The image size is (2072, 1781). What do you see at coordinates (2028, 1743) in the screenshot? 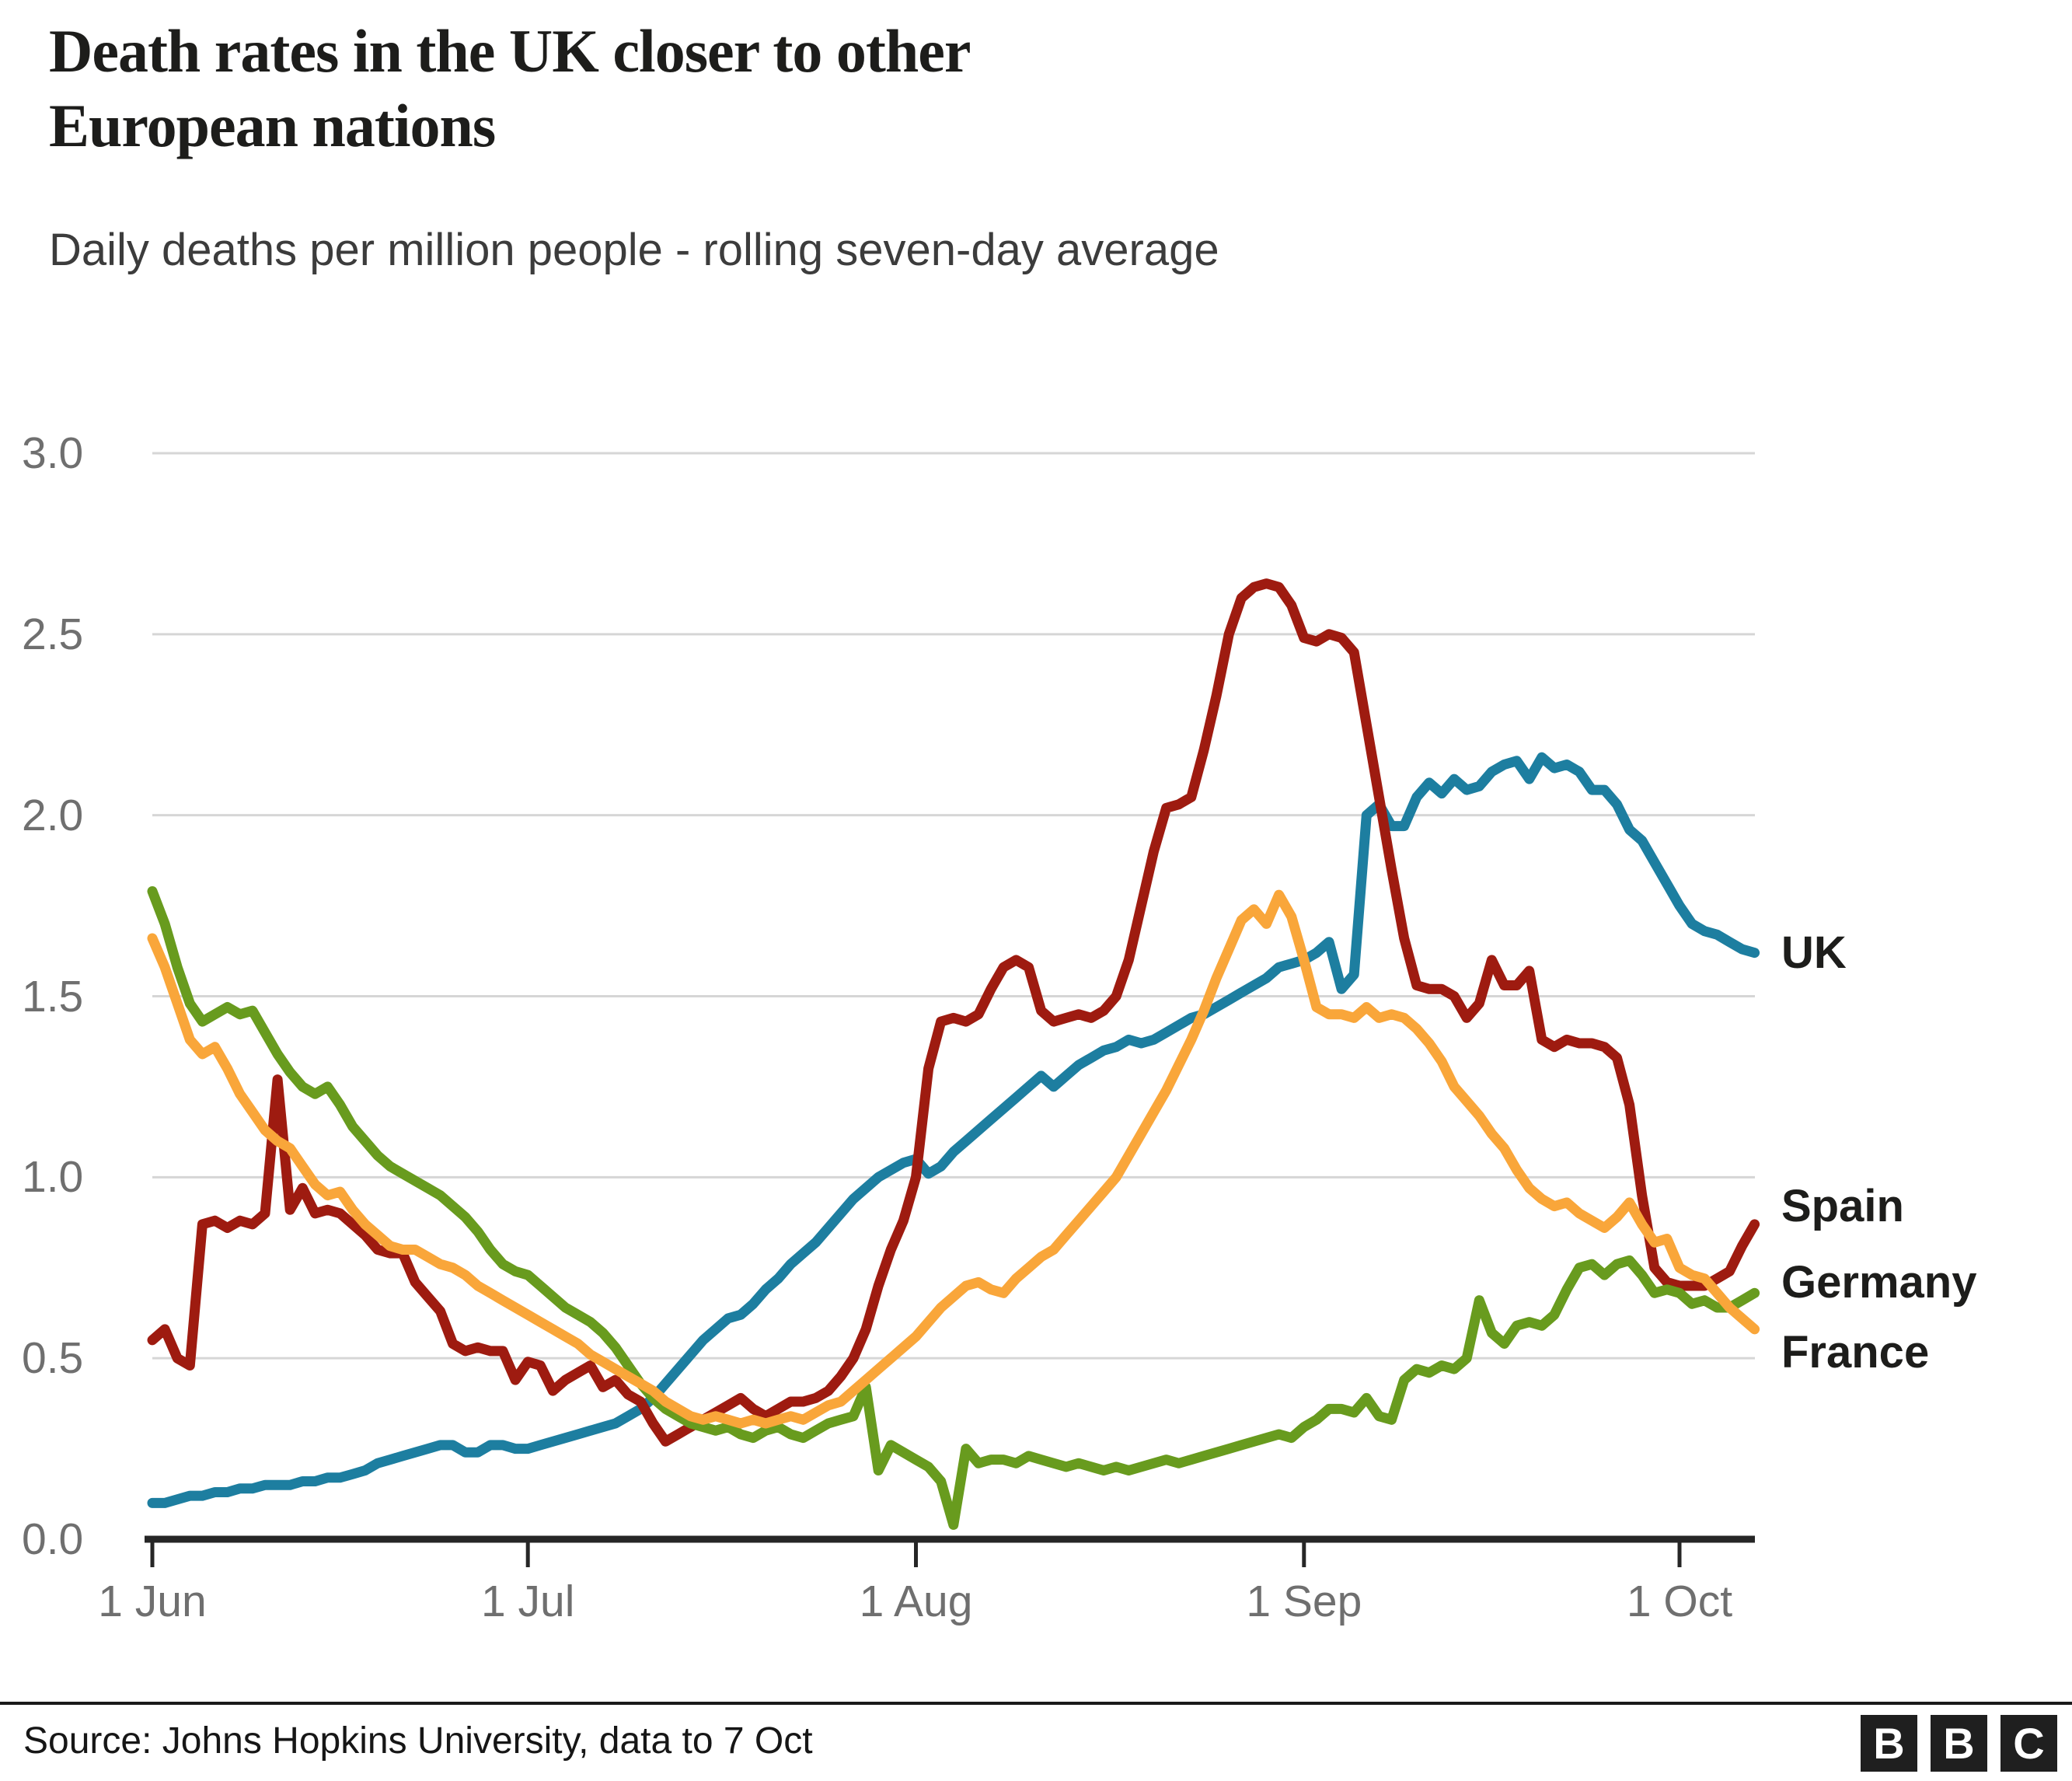
I see `bbc-logo-letter-3: C` at bounding box center [2028, 1743].